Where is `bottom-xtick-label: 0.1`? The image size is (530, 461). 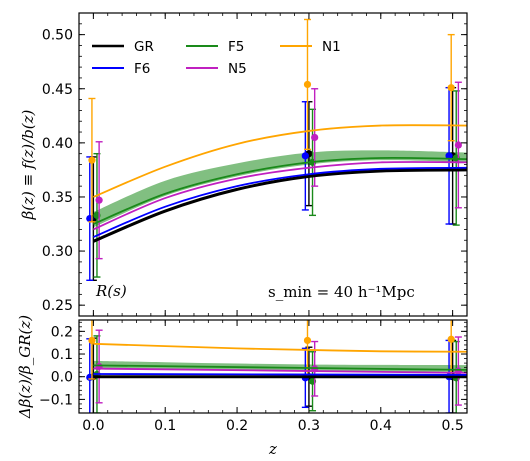 bottom-xtick-label: 0.1 is located at coordinates (165, 426).